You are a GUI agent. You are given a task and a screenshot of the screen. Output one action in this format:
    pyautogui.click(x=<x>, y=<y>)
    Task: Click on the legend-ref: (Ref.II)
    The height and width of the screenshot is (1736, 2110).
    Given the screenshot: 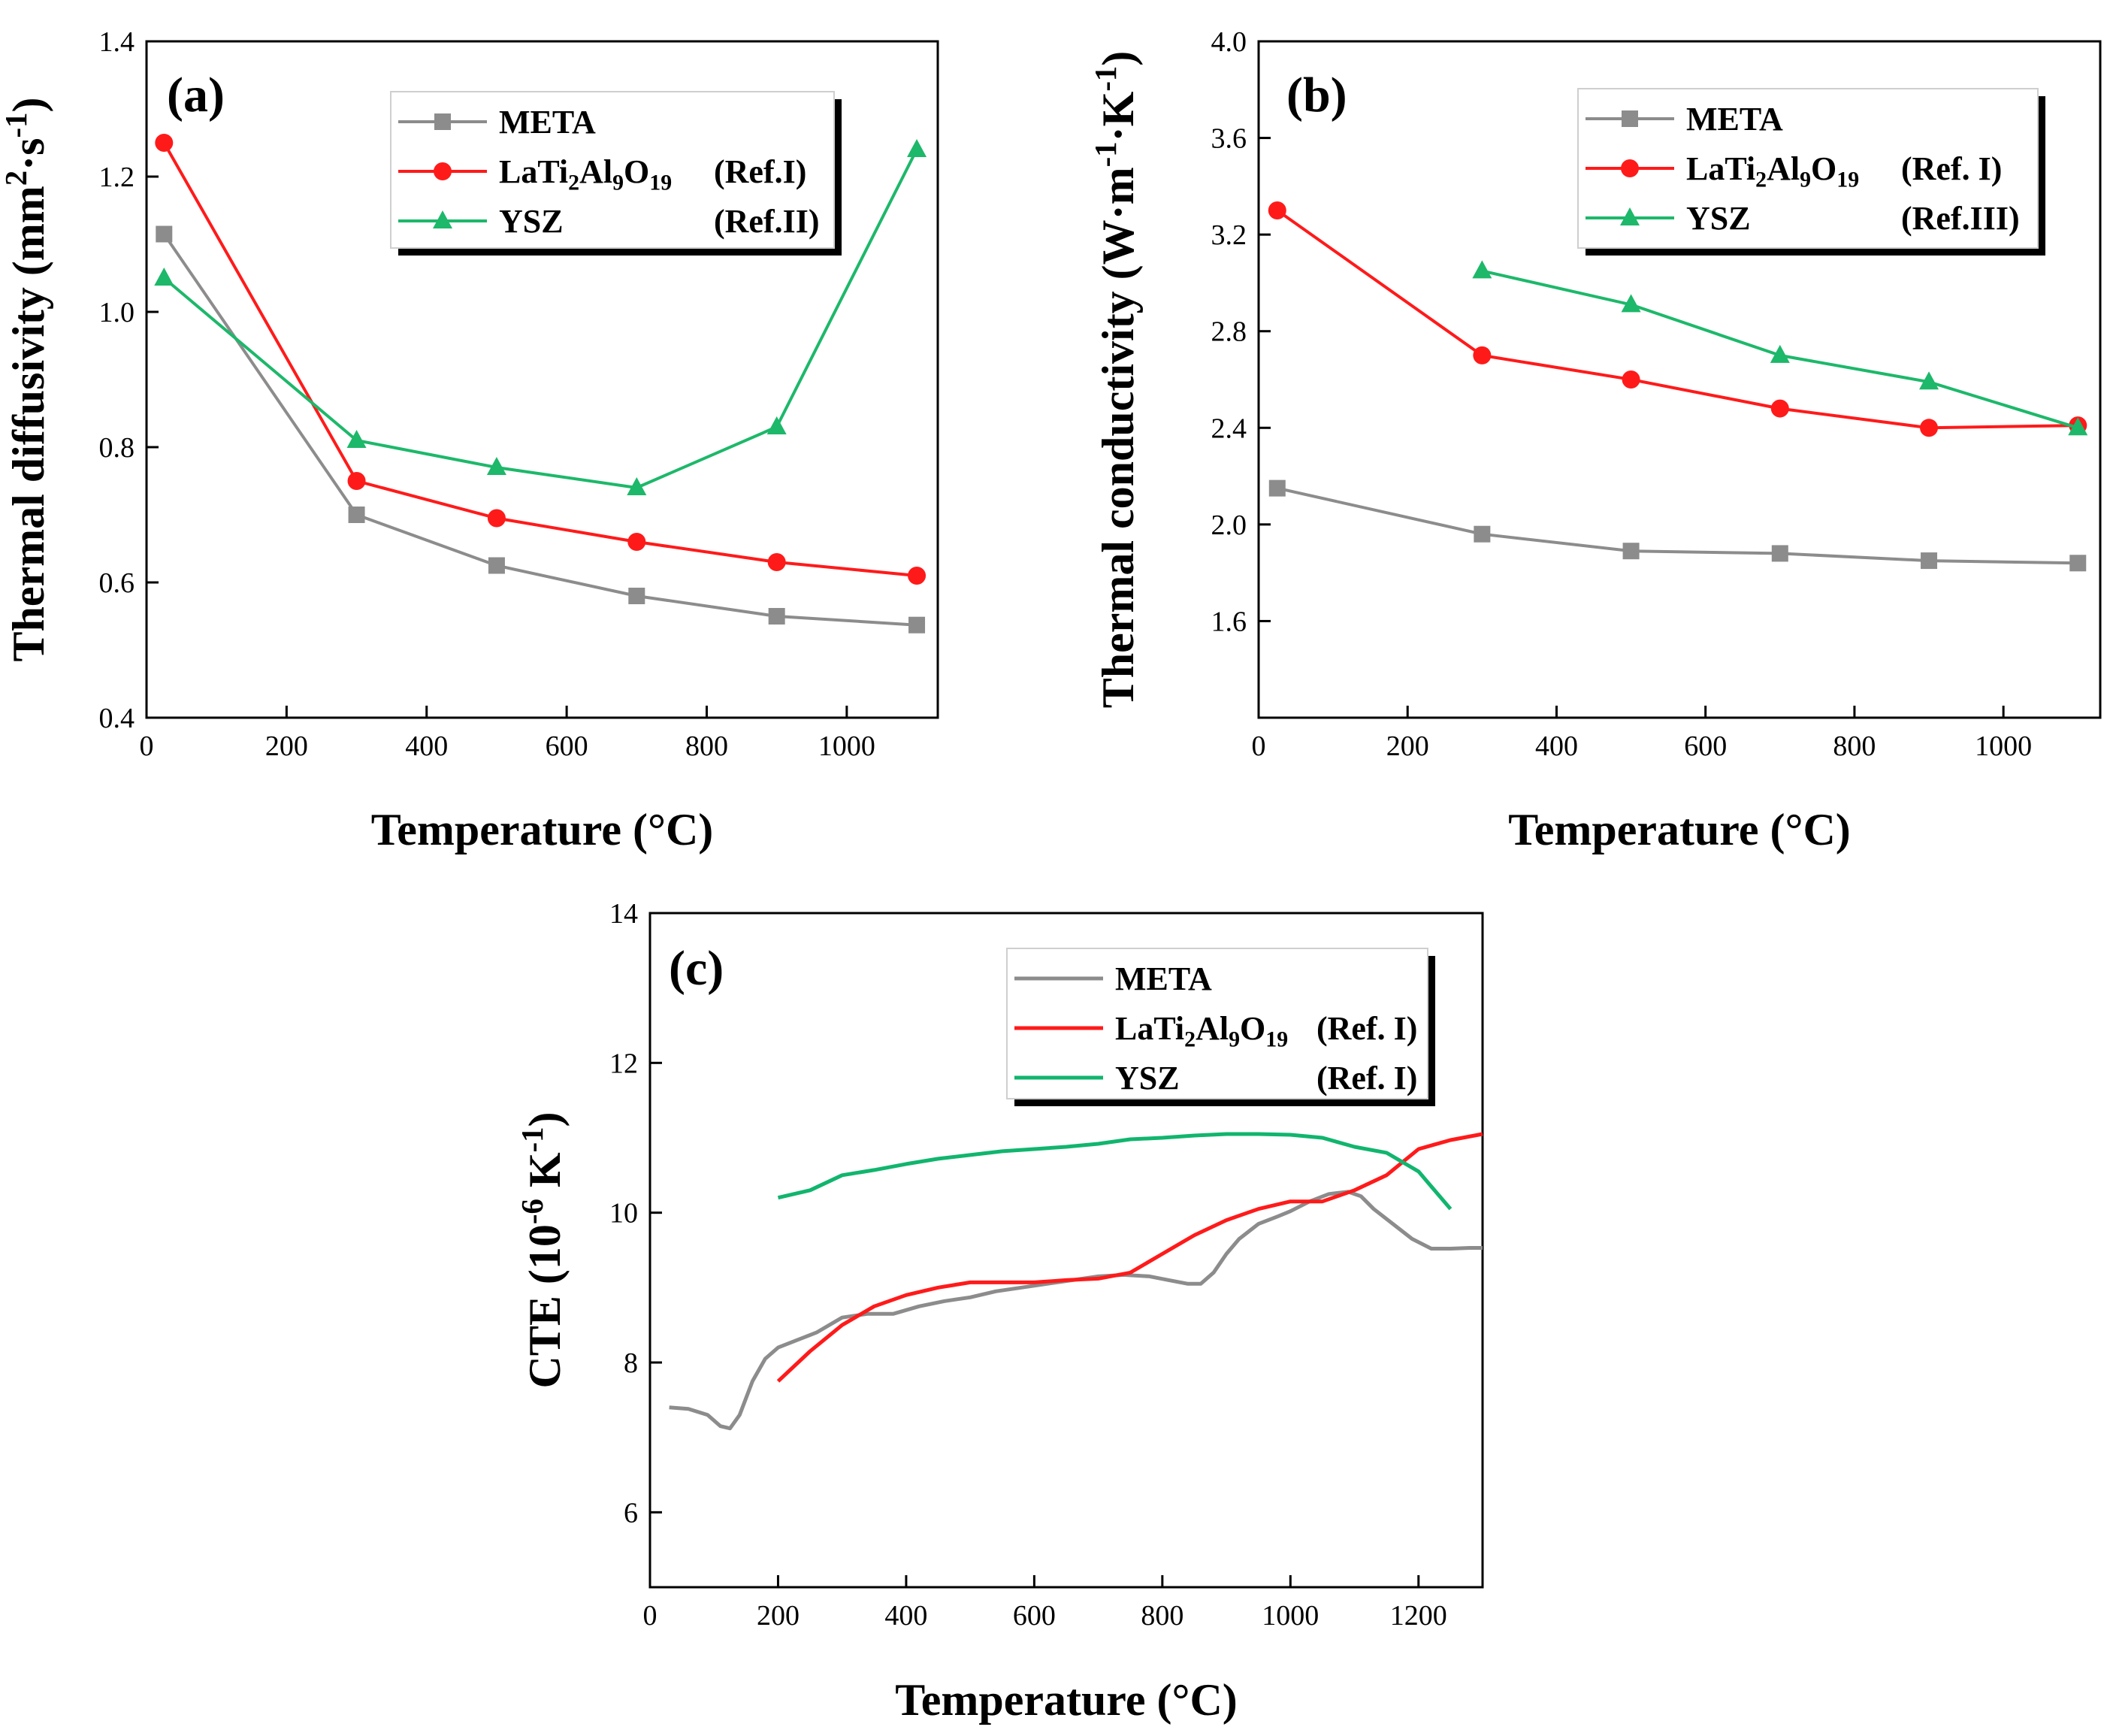 What is the action you would take?
    pyautogui.click(x=767, y=221)
    